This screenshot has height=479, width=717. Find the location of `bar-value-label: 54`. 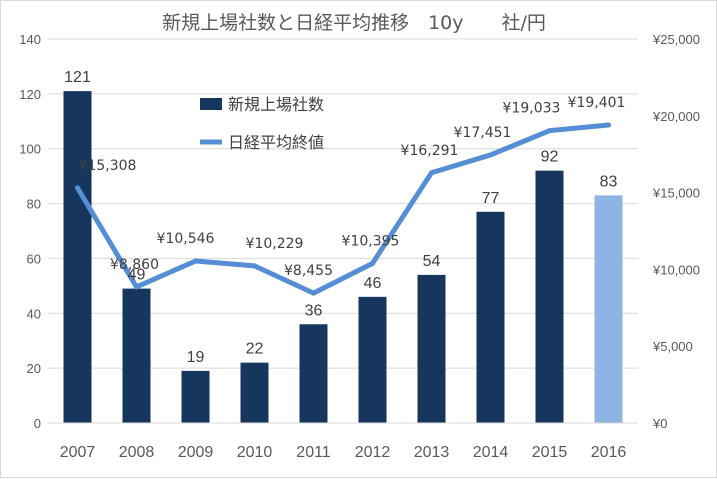

bar-value-label: 54 is located at coordinates (432, 261).